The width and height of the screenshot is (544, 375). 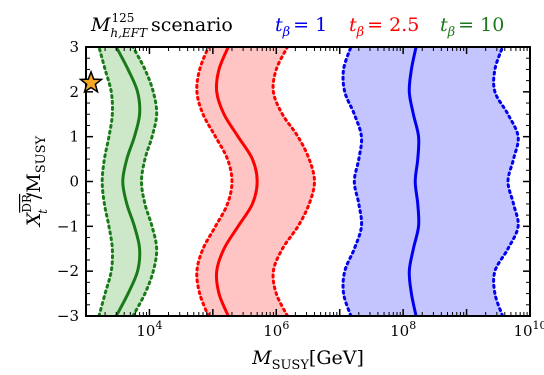 What do you see at coordinates (336, 358) in the screenshot?
I see `x-axis-title-unit: [GeV]` at bounding box center [336, 358].